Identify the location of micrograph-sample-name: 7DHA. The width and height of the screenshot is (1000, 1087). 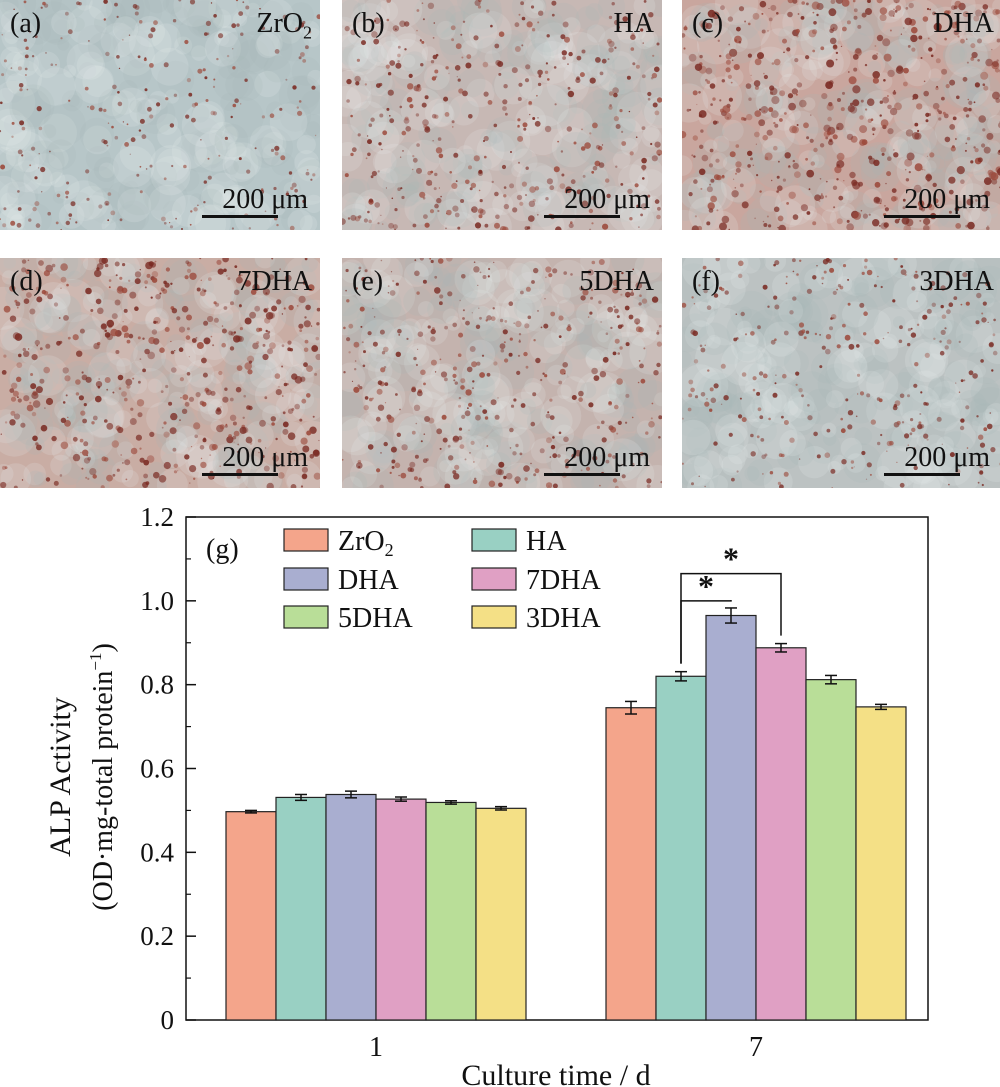
(274, 281).